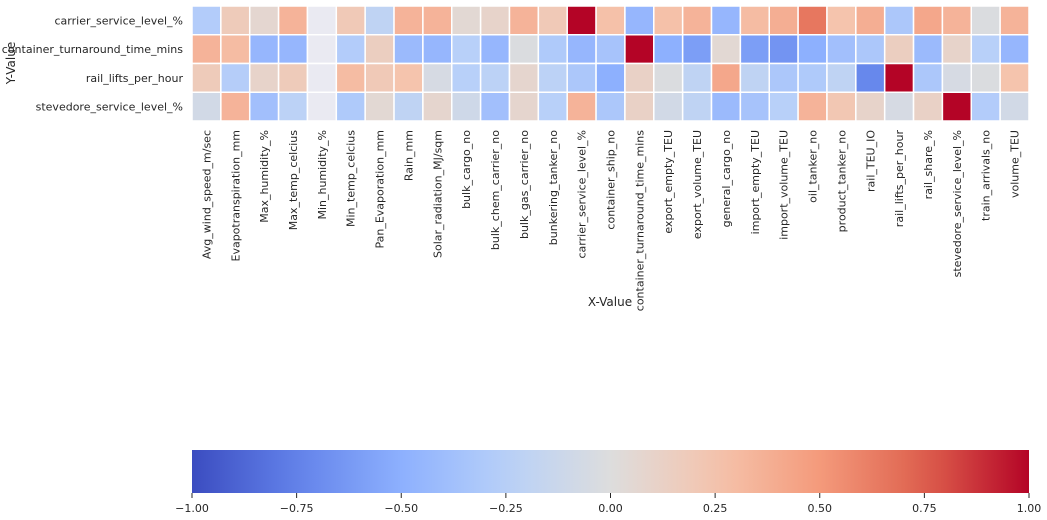 This screenshot has width=1047, height=520. I want to click on x-tick-label: container_turnaround_time_mins, so click(639, 220).